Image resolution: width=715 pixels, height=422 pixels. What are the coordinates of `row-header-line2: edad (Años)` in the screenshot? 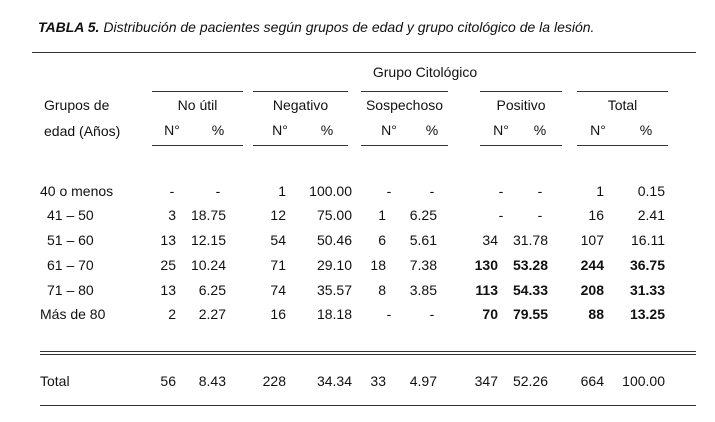 It's located at (82, 131).